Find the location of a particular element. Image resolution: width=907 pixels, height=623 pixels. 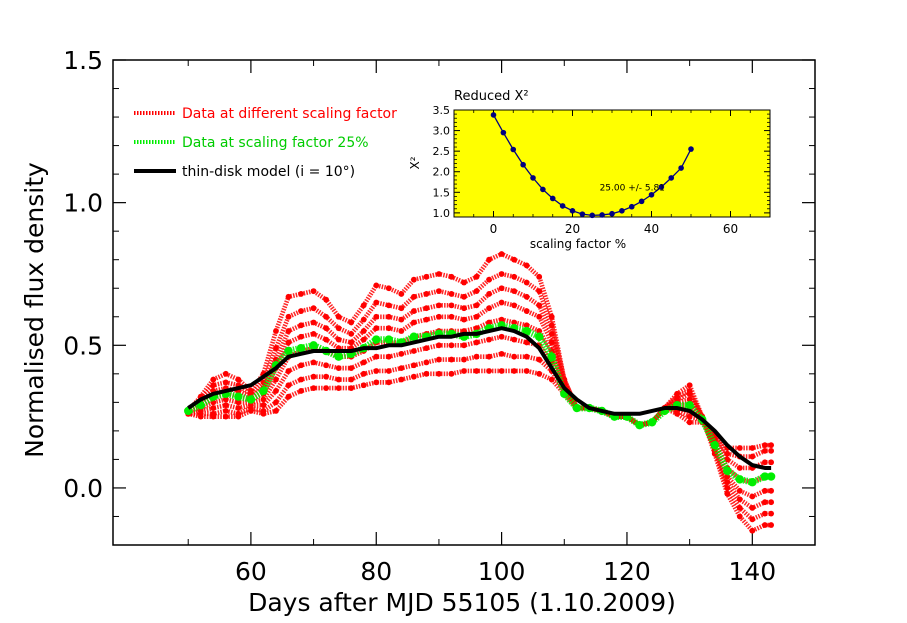

model-series is located at coordinates (479, 398).